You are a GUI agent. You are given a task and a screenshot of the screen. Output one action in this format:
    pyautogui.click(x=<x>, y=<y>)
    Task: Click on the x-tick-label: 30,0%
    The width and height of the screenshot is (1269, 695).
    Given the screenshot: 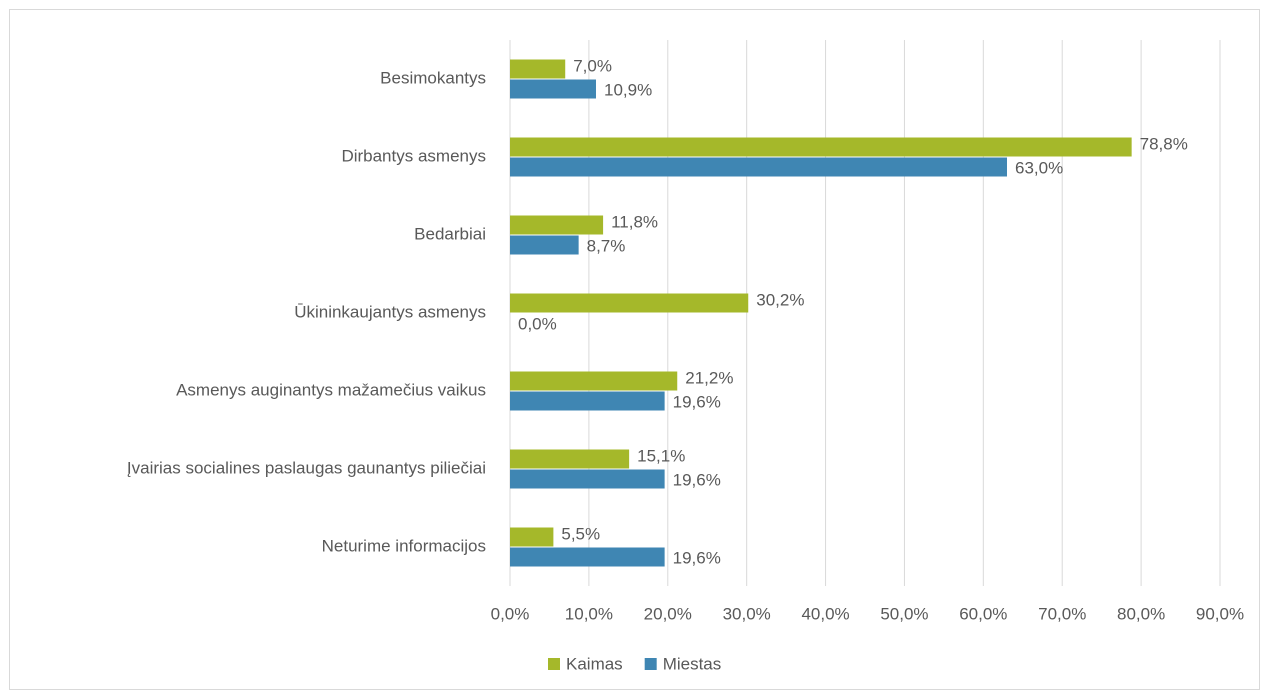 What is the action you would take?
    pyautogui.click(x=747, y=613)
    